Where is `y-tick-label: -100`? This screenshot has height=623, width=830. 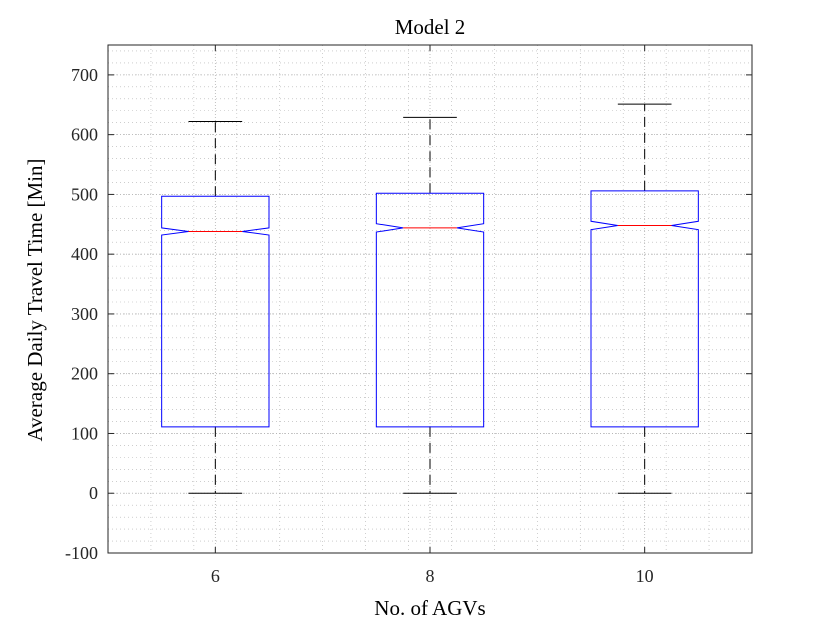
y-tick-label: -100 is located at coordinates (81, 553).